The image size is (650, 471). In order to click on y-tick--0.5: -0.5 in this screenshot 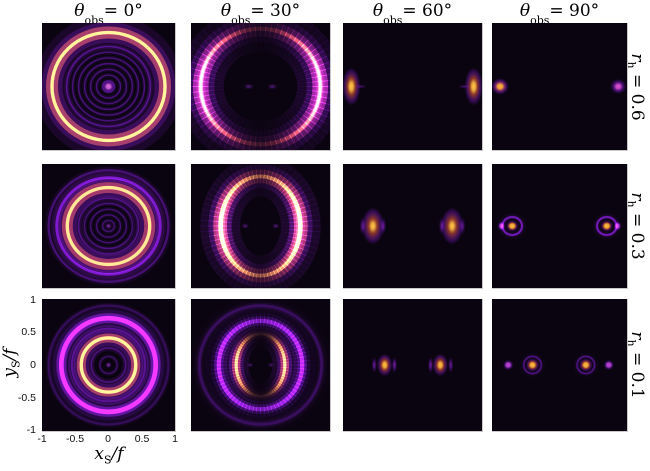, I will do `click(26, 398)`.